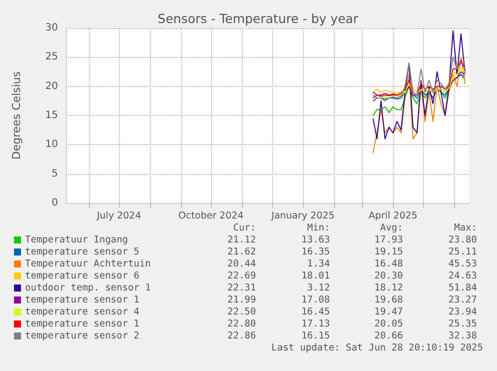 Image resolution: width=497 pixels, height=371 pixels. Describe the element at coordinates (463, 252) in the screenshot. I see `text: 25.11` at that location.